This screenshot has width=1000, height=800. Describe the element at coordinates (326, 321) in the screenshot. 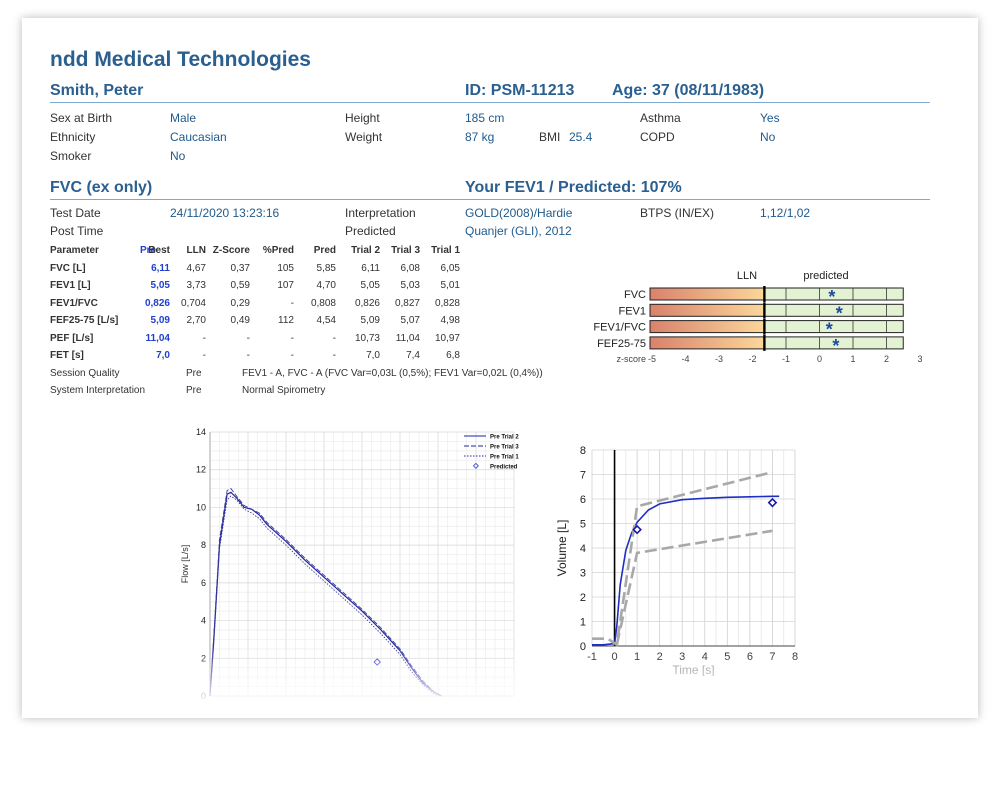

I see `table-cell: 4,54` at that location.